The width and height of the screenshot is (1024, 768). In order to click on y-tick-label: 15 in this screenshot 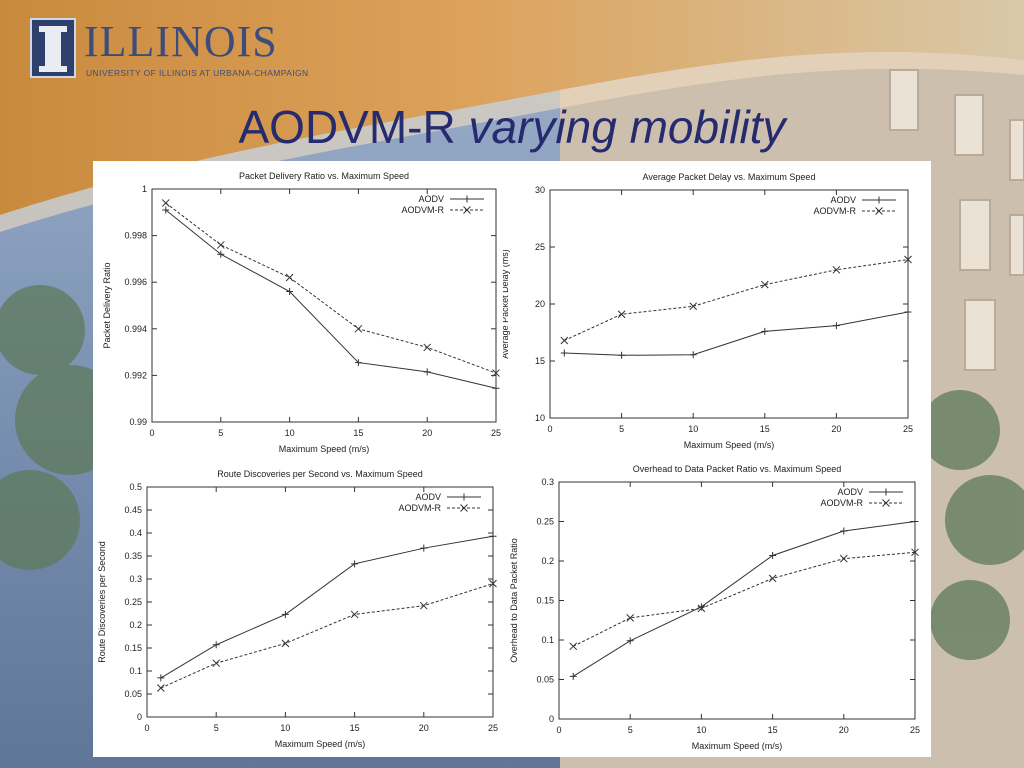, I will do `click(540, 361)`.